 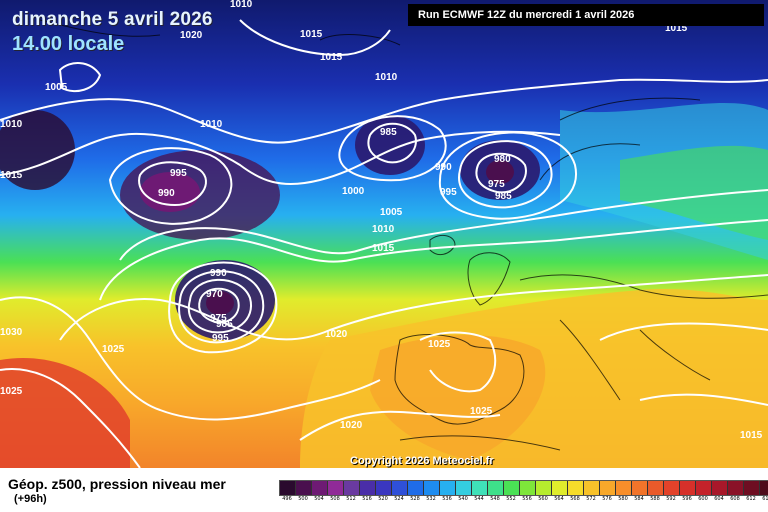 I want to click on color-scale-legend, so click(x=523, y=488).